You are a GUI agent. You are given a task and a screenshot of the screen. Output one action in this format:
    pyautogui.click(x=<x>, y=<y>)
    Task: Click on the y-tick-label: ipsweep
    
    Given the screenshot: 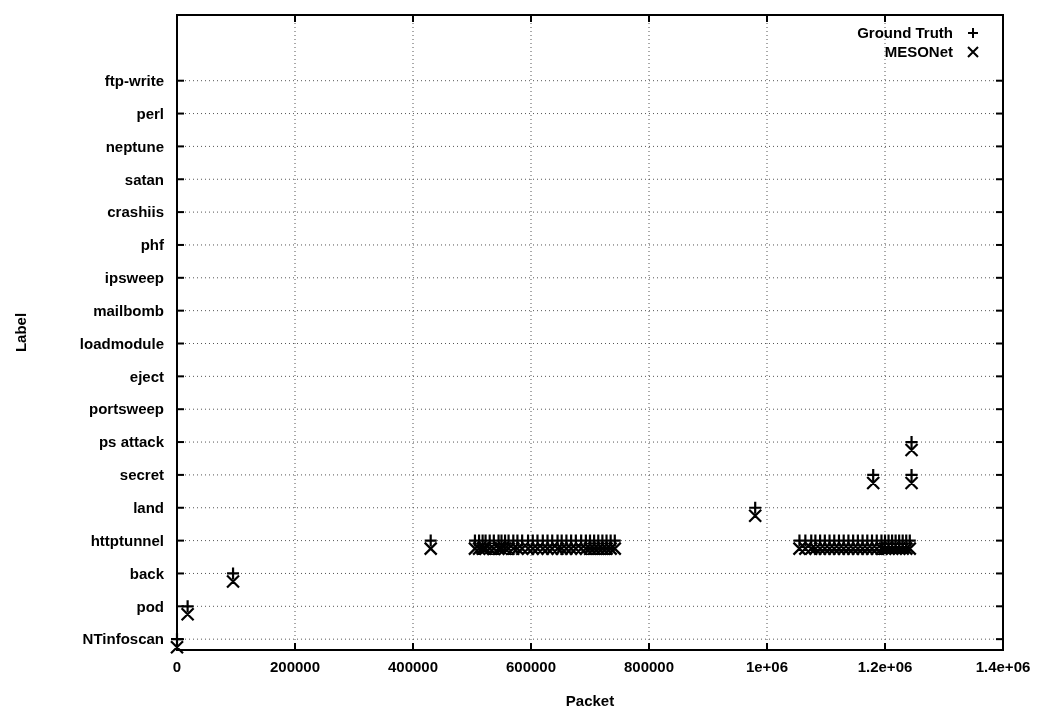 What is the action you would take?
    pyautogui.click(x=134, y=278)
    